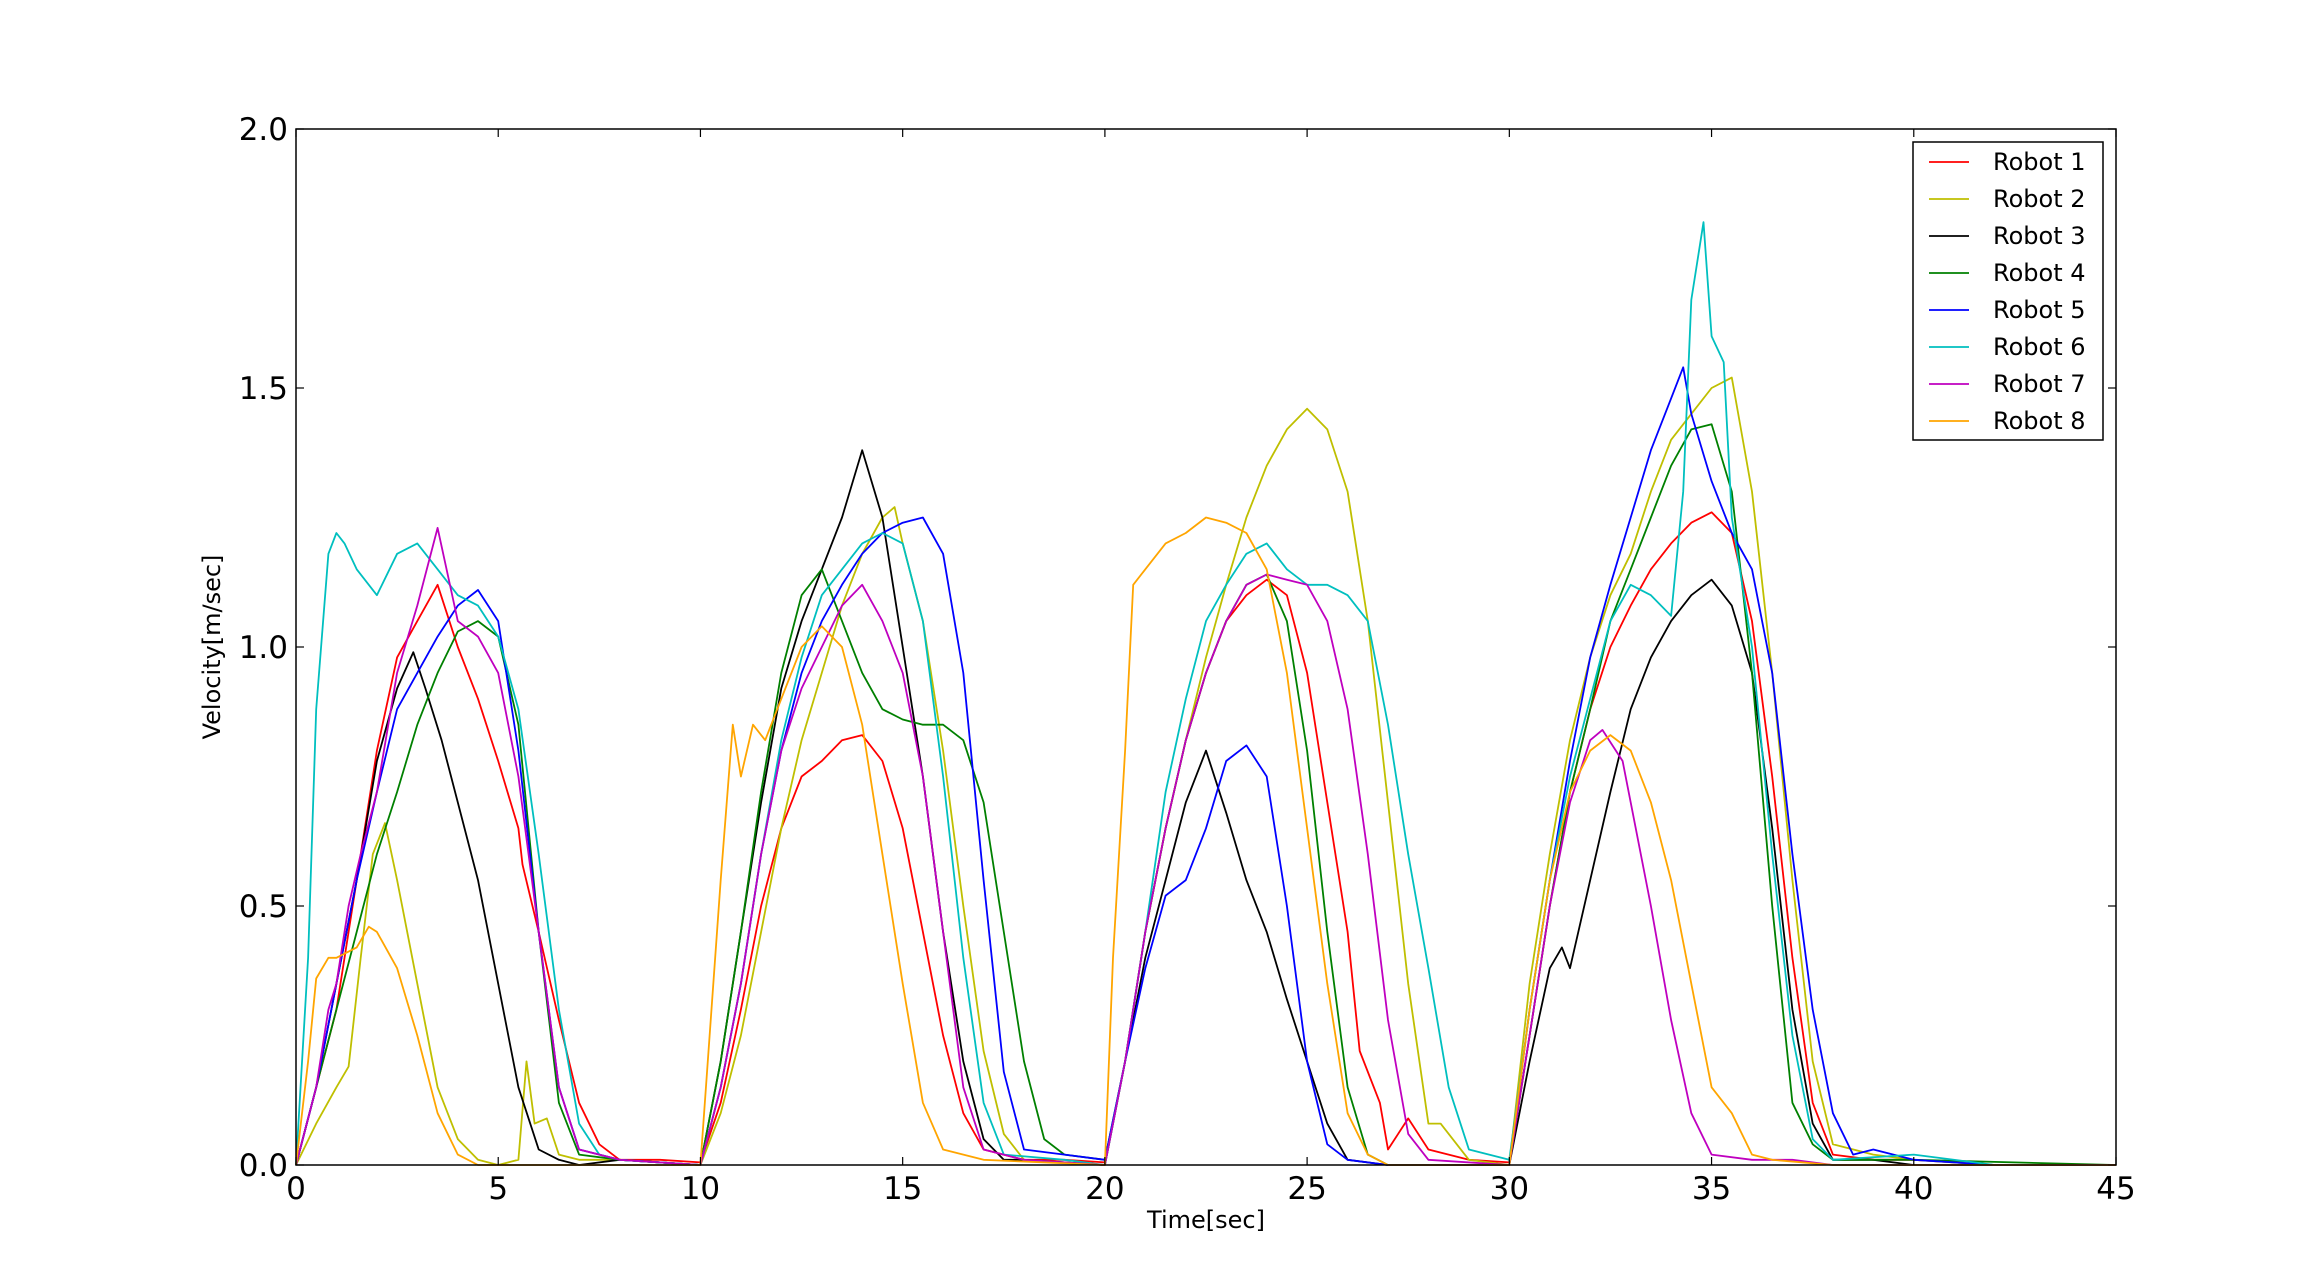 The width and height of the screenshot is (2318, 1277). I want to click on x-tick-label: 0, so click(296, 1189).